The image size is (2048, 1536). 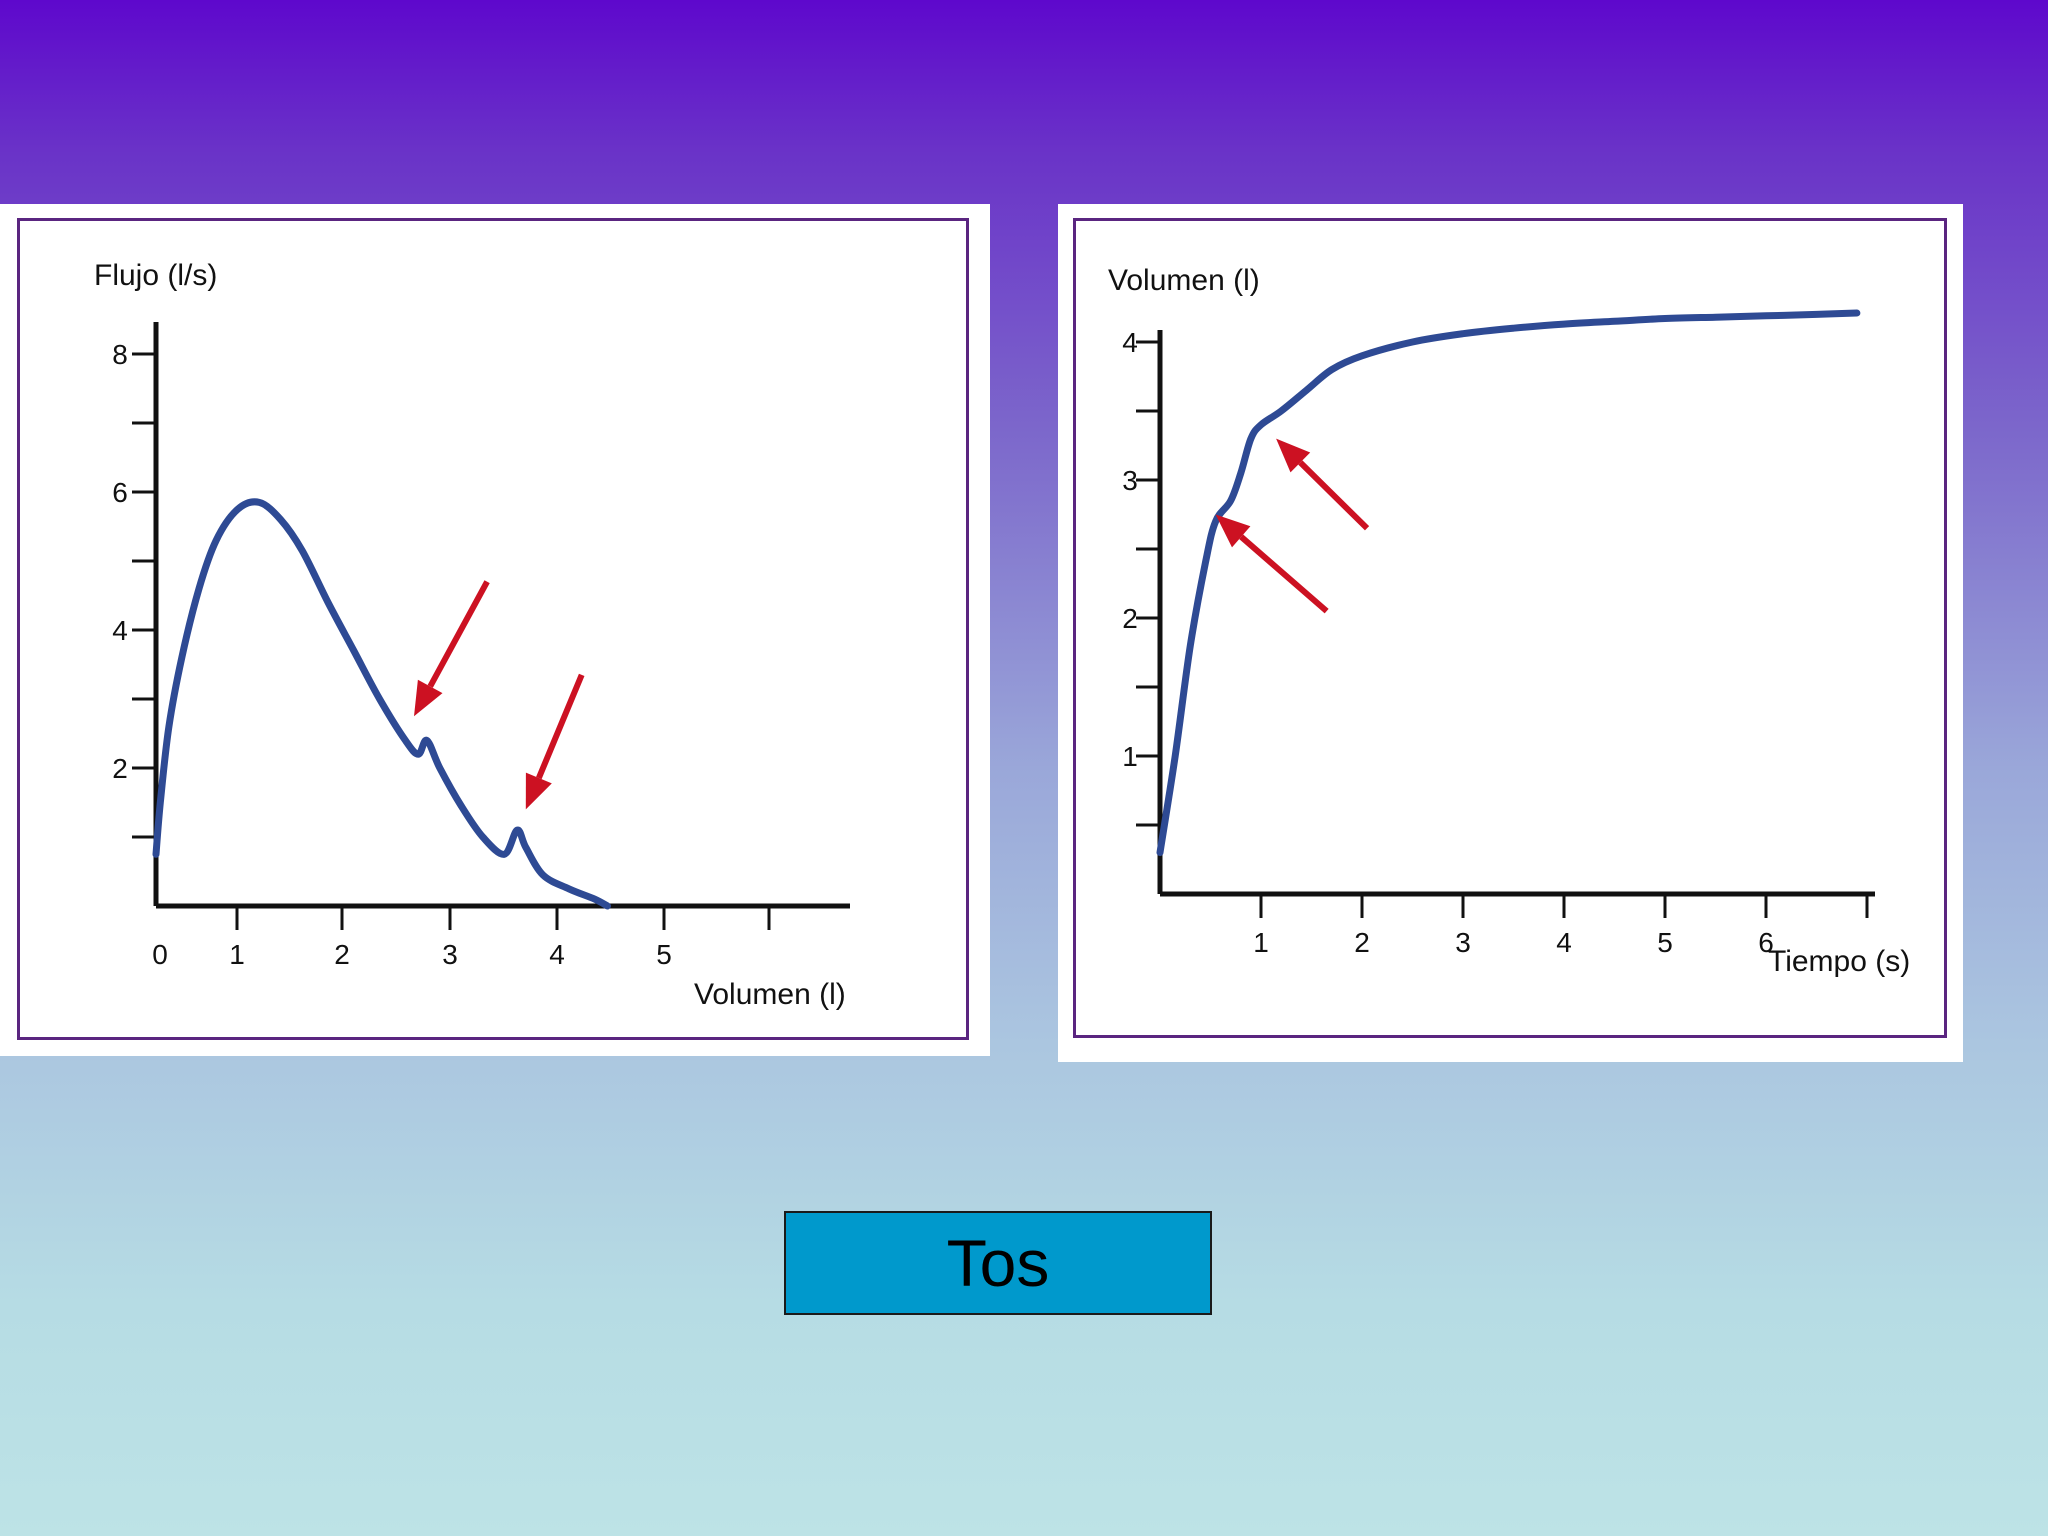 I want to click on y-axis-label: Volumen (l), so click(x=1184, y=280).